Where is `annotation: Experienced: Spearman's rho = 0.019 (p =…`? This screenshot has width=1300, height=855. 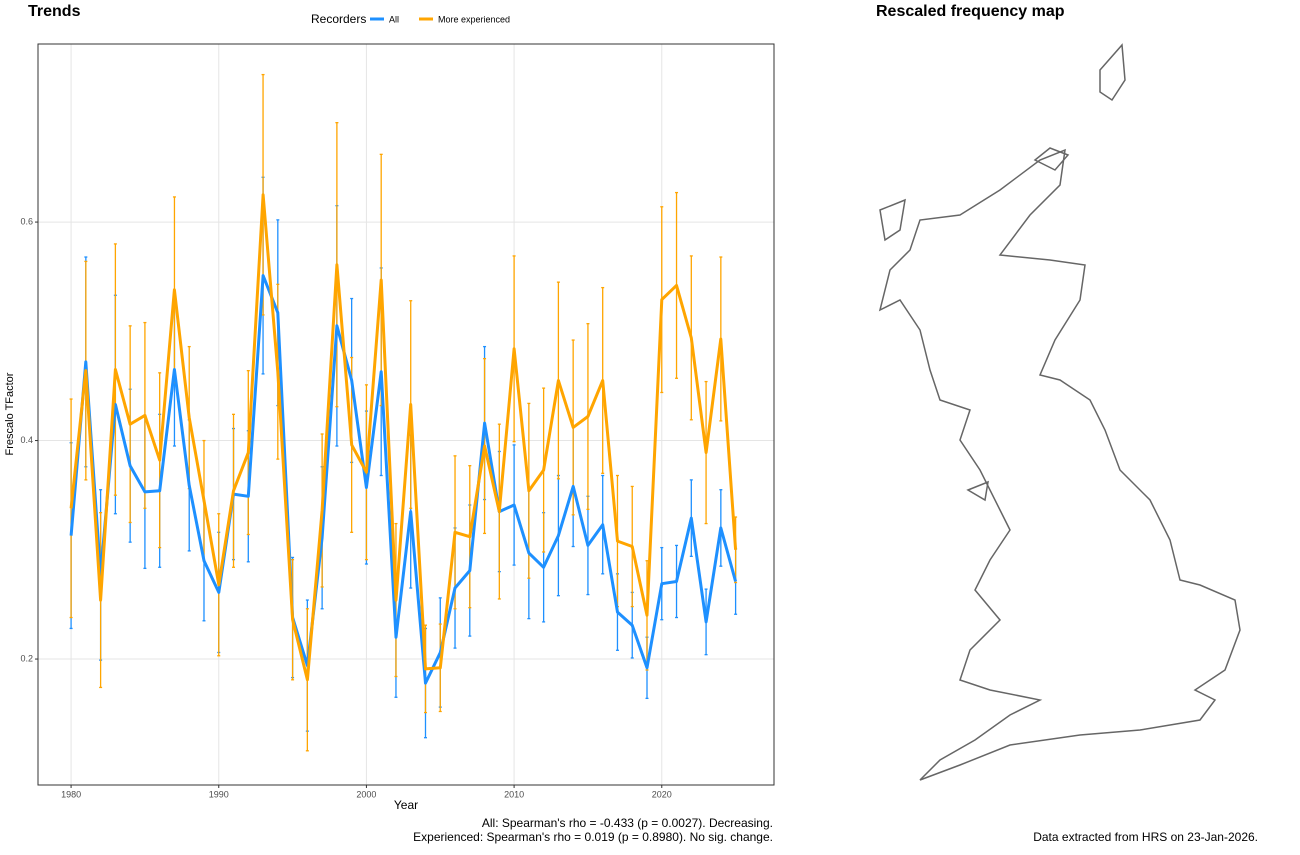
annotation: Experienced: Spearman's rho = 0.019 (p =… is located at coordinates (593, 837).